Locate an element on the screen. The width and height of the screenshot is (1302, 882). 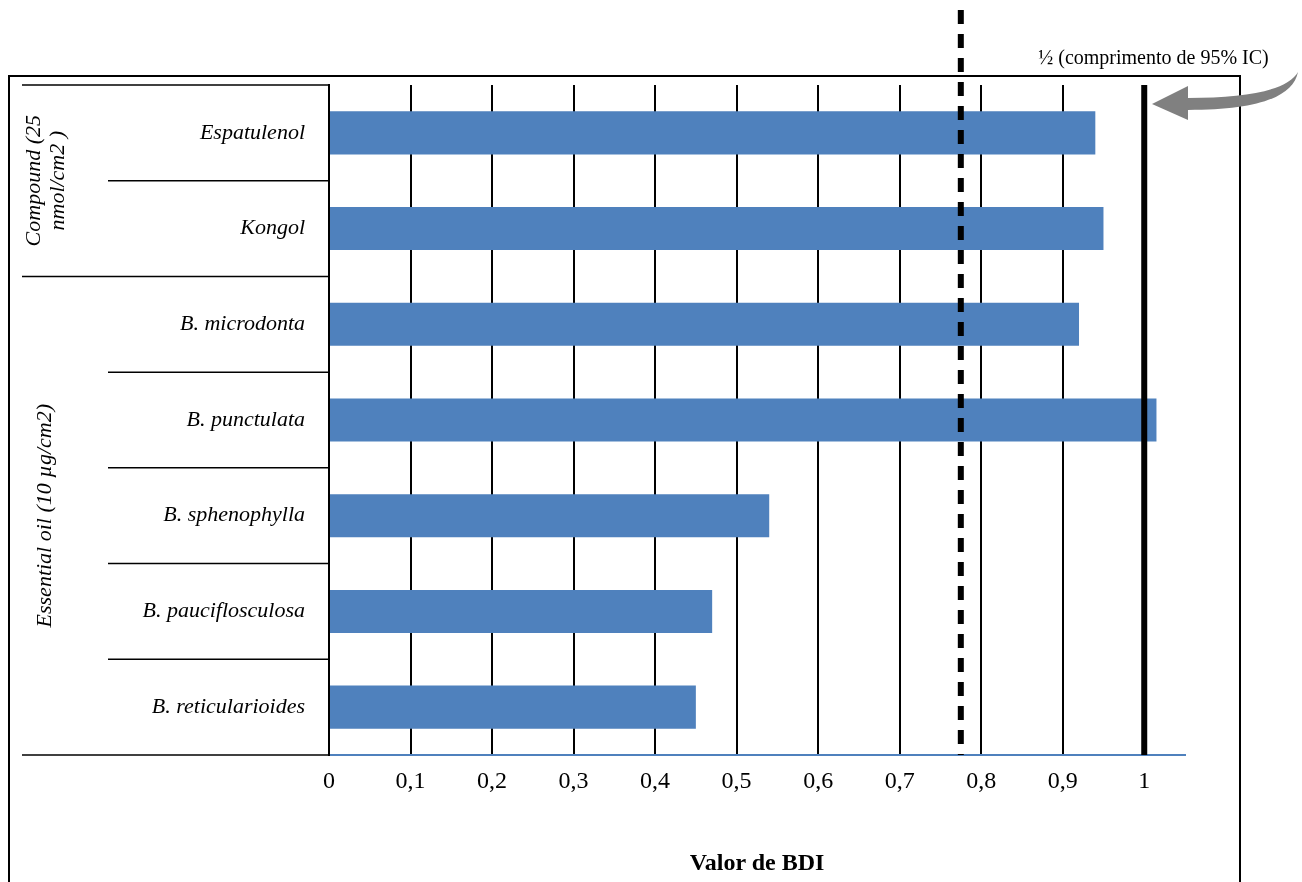
y-tick-label: B. pauciflosculosa is located at coordinates (223, 610).